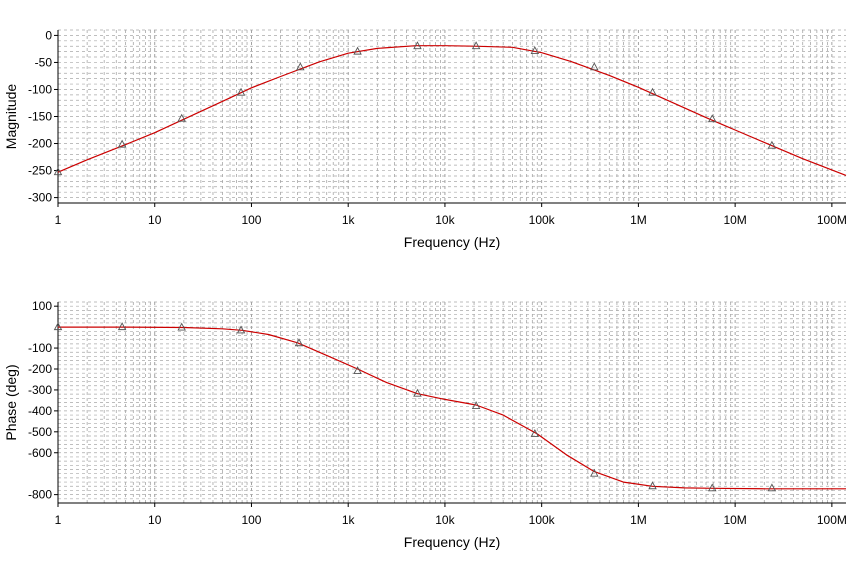 This screenshot has width=849, height=575. What do you see at coordinates (40, 171) in the screenshot?
I see `y-tick-label: -250` at bounding box center [40, 171].